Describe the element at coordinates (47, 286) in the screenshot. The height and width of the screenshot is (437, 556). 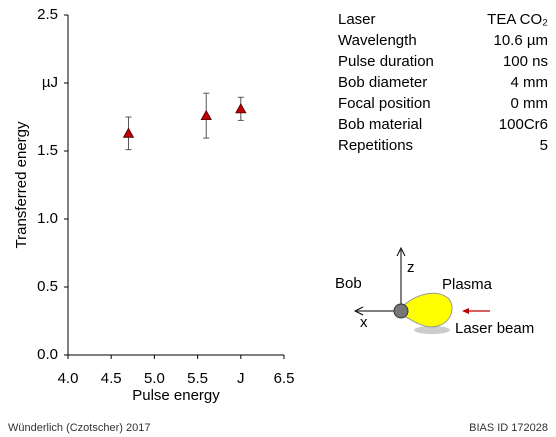
I see `y-tick-label: 0.5` at that location.